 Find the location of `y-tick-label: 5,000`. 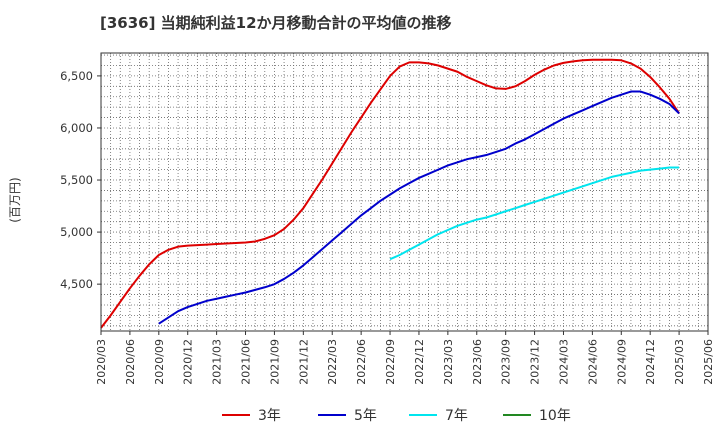

y-tick-label: 5,000 is located at coordinates (76, 232).